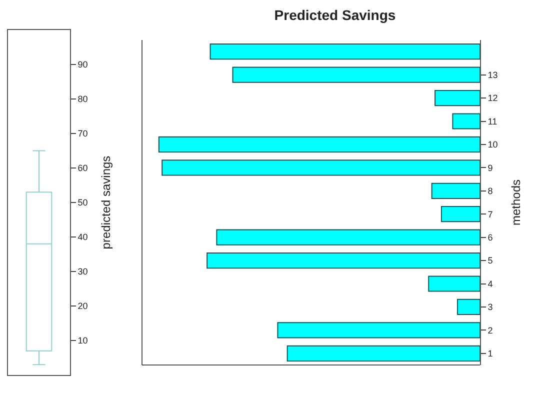 This screenshot has width=540, height=405. I want to click on y-tick-label: 40, so click(83, 237).